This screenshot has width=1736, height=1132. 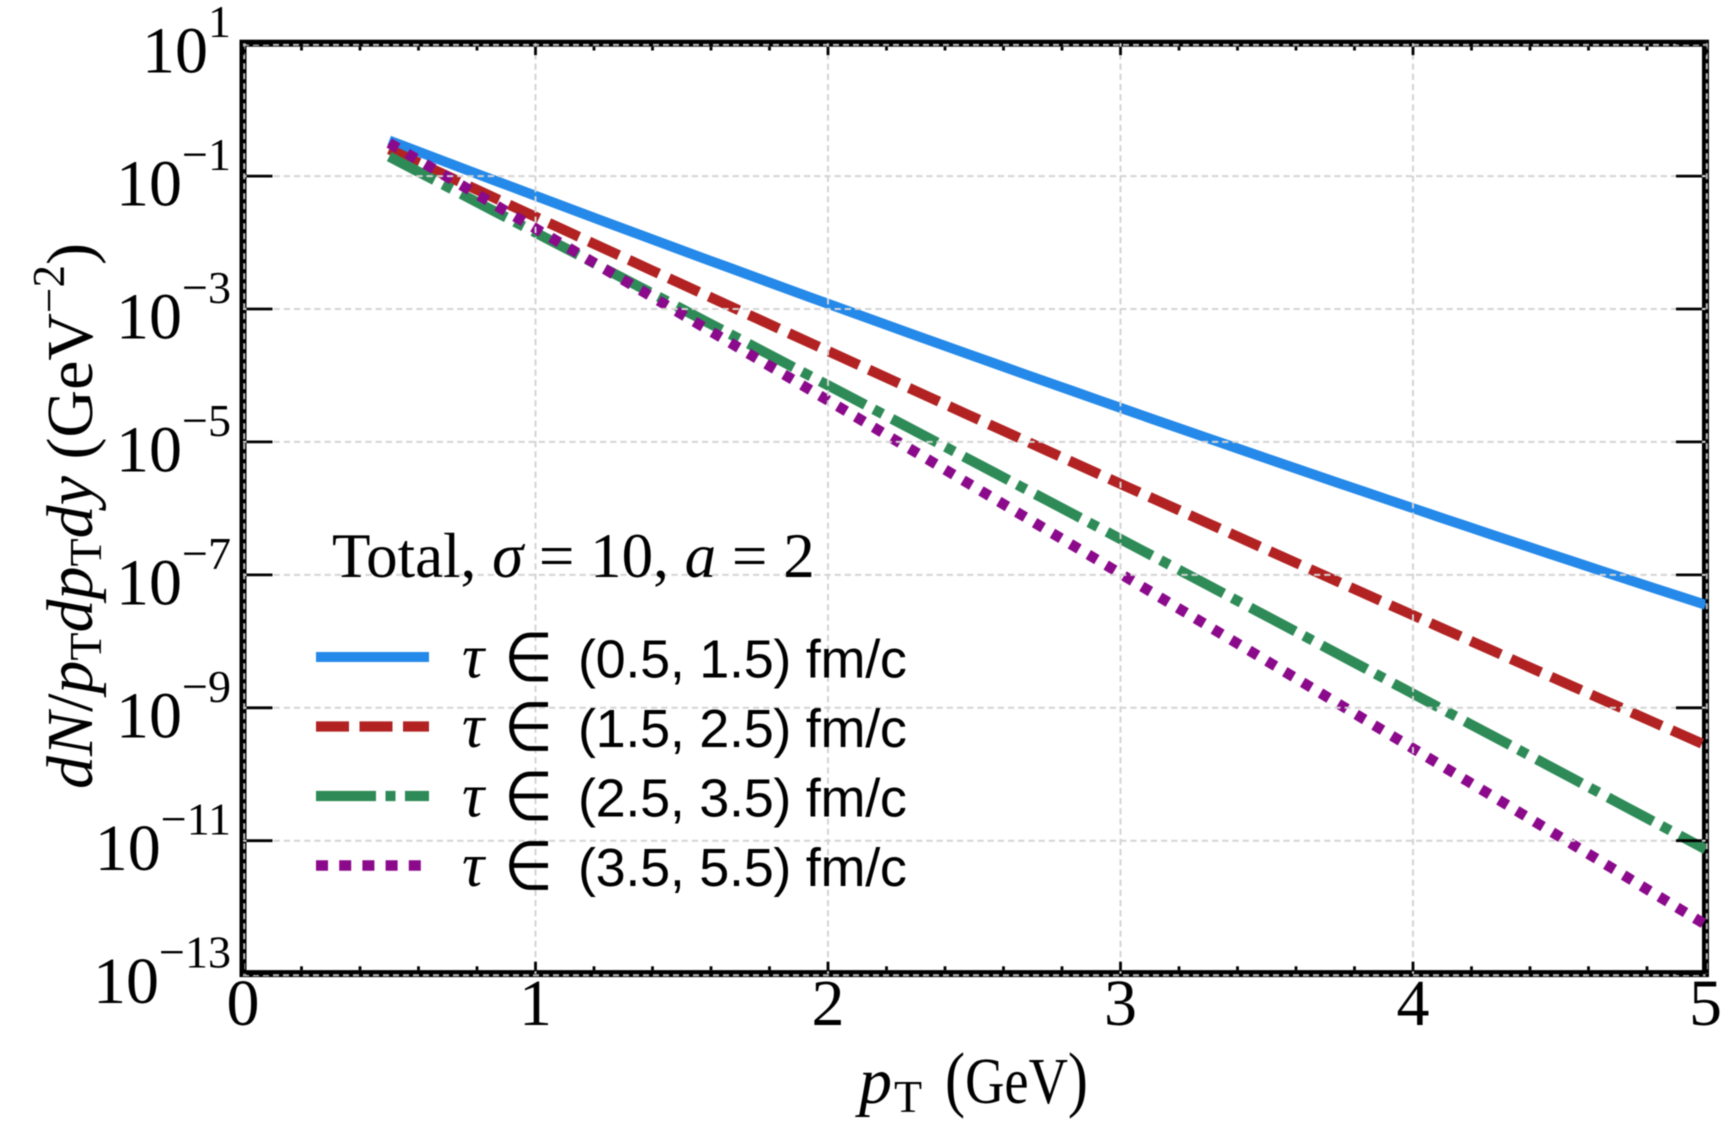 I want to click on svg-text: 5, so click(x=1705, y=1003).